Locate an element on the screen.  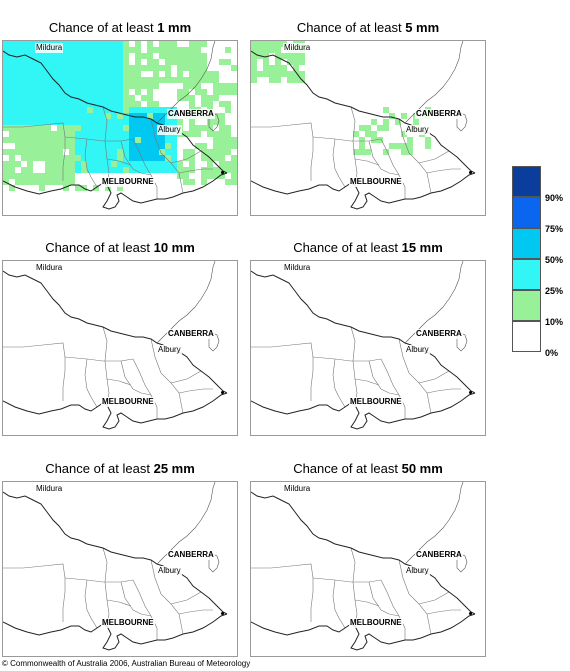
panel-title: Chance of at least 25 mm is located at coordinates (120, 468).